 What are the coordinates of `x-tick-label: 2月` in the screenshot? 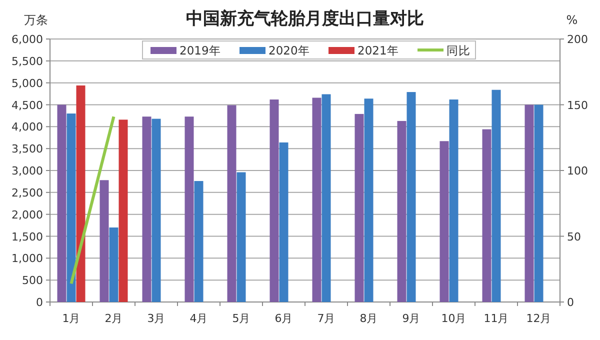 It's located at (113, 318).